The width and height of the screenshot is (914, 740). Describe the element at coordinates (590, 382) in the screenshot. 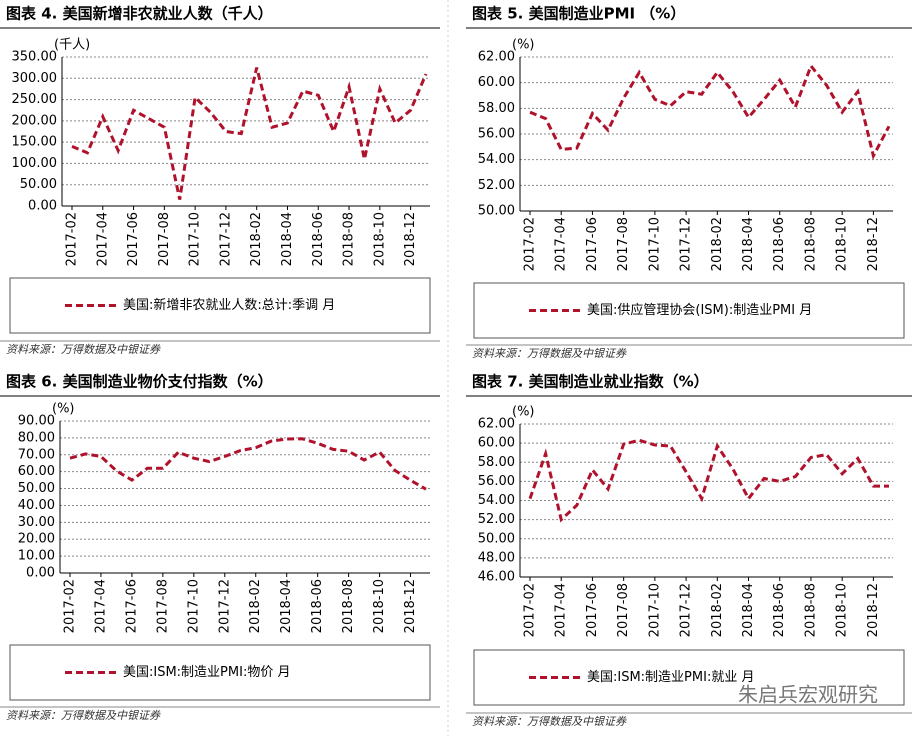

I see `chart-title: 图表 7. 美国制造业就业指数（%）` at that location.